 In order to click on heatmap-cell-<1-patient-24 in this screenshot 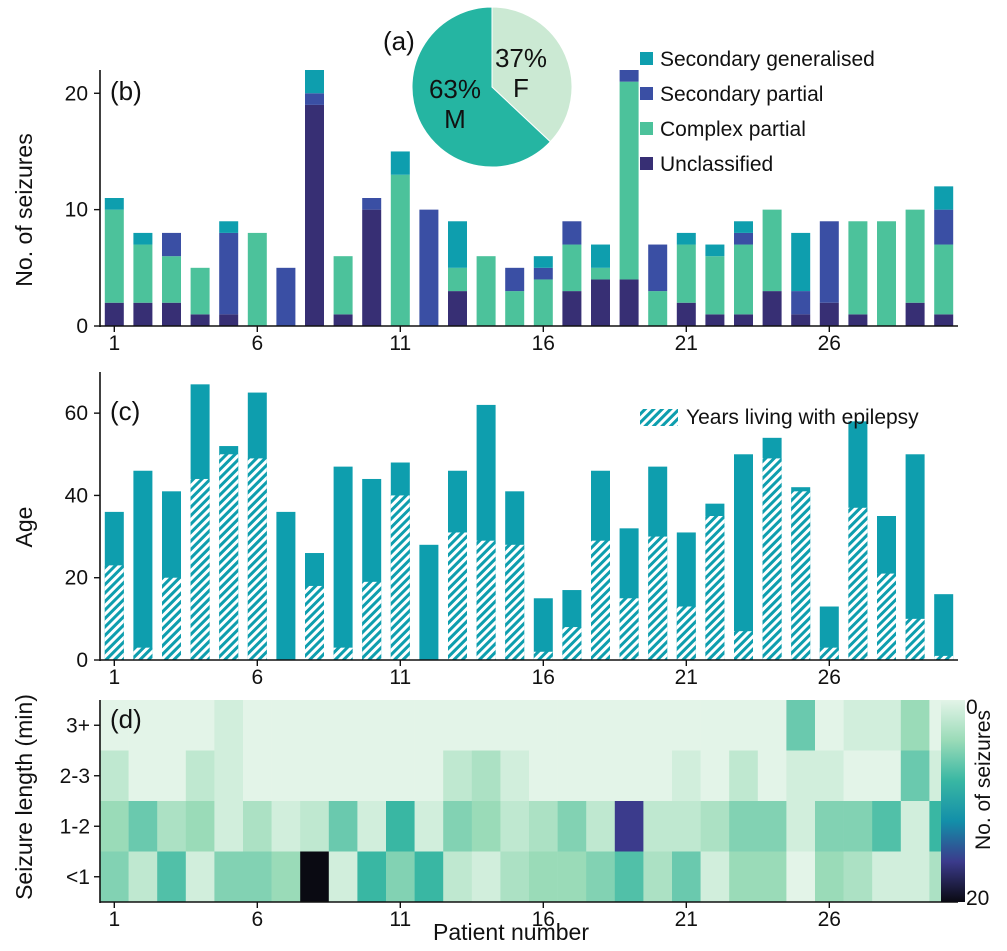, I will do `click(772, 877)`.